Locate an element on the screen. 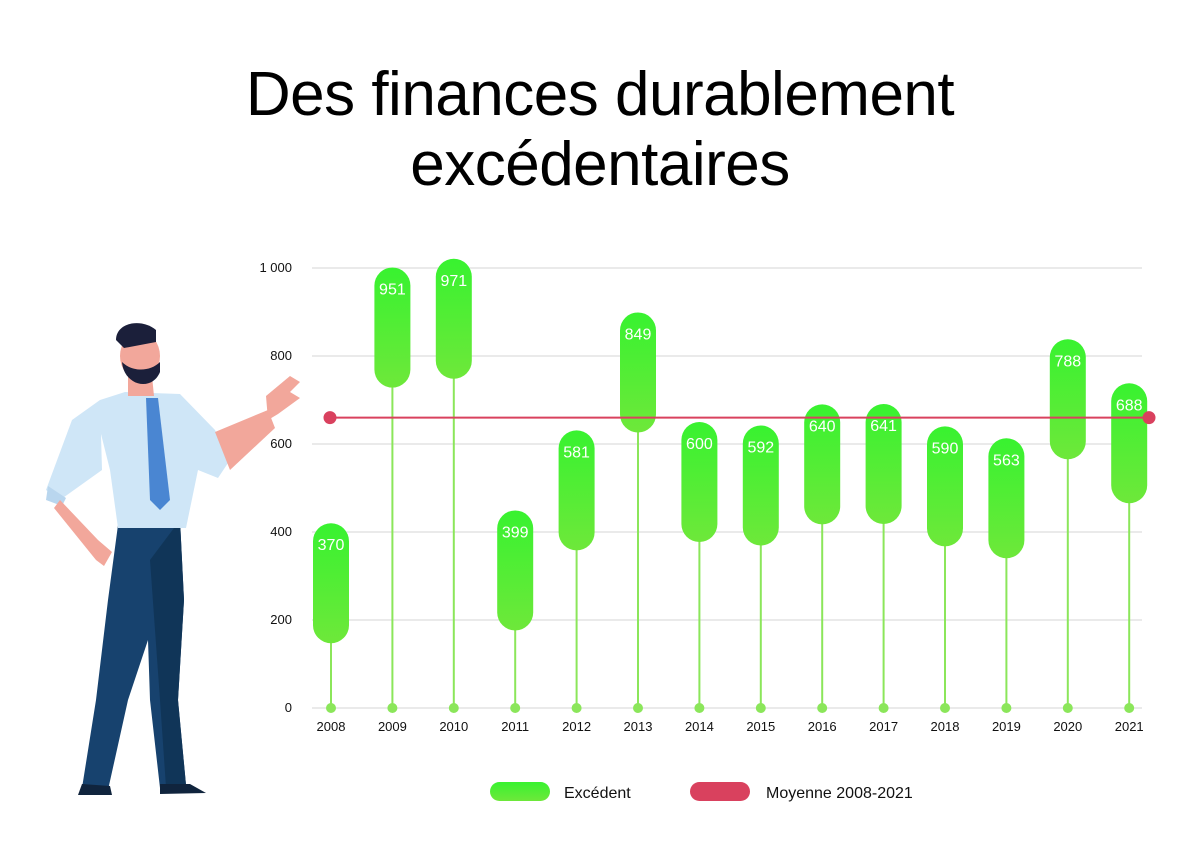 Image resolution: width=1200 pixels, height=846 pixels. data-label: 370 is located at coordinates (331, 545).